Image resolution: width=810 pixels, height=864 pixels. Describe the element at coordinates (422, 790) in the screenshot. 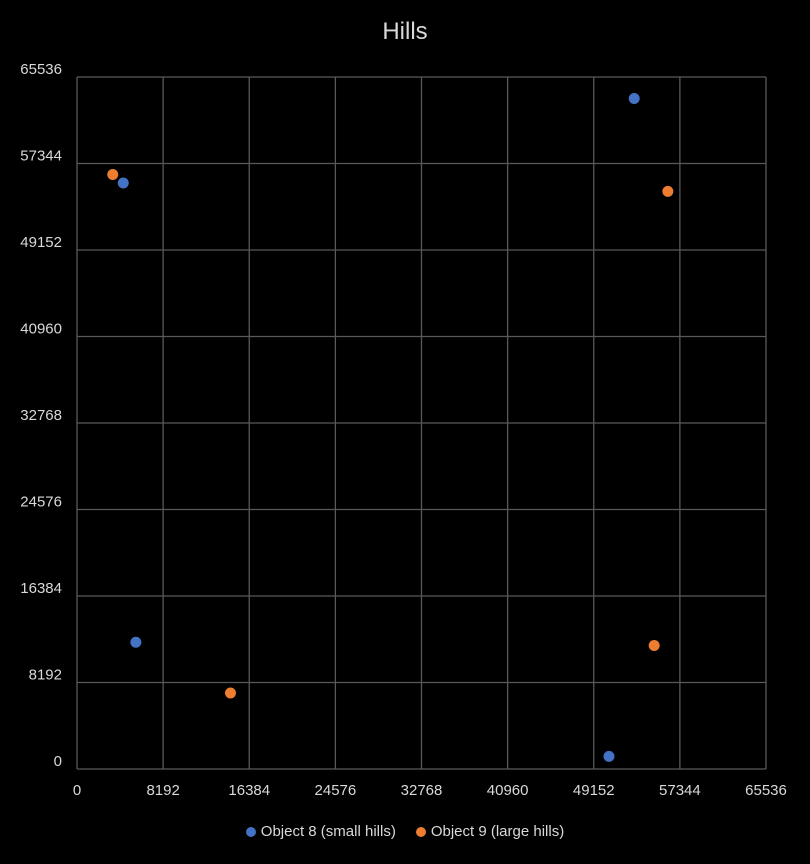

I see `x-tick-label-4: 32768` at that location.